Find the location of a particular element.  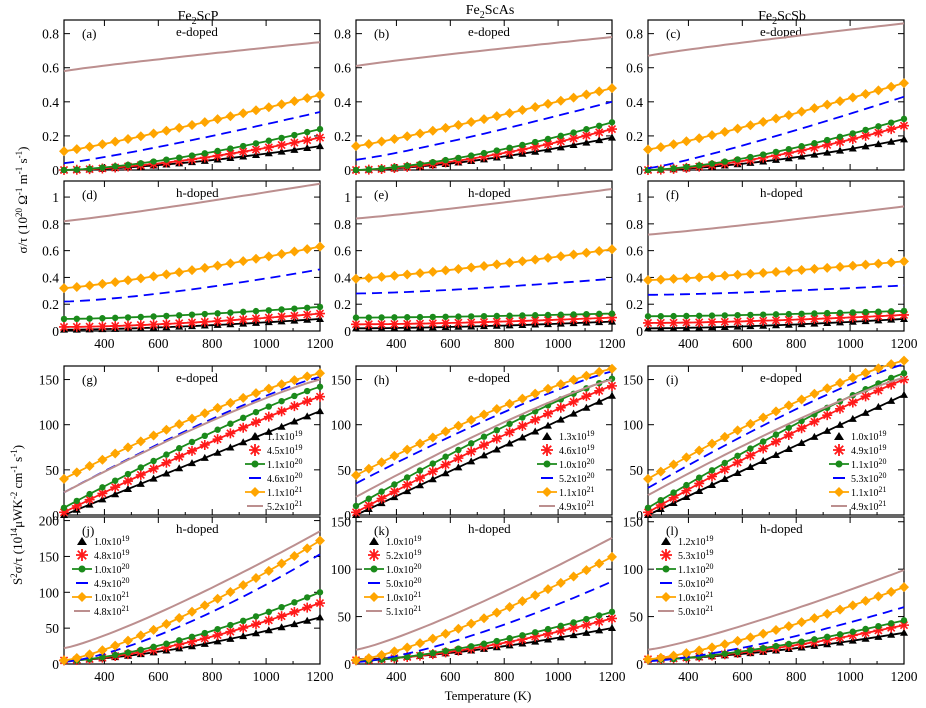

x-tick-label: 600 is located at coordinates (158, 676).